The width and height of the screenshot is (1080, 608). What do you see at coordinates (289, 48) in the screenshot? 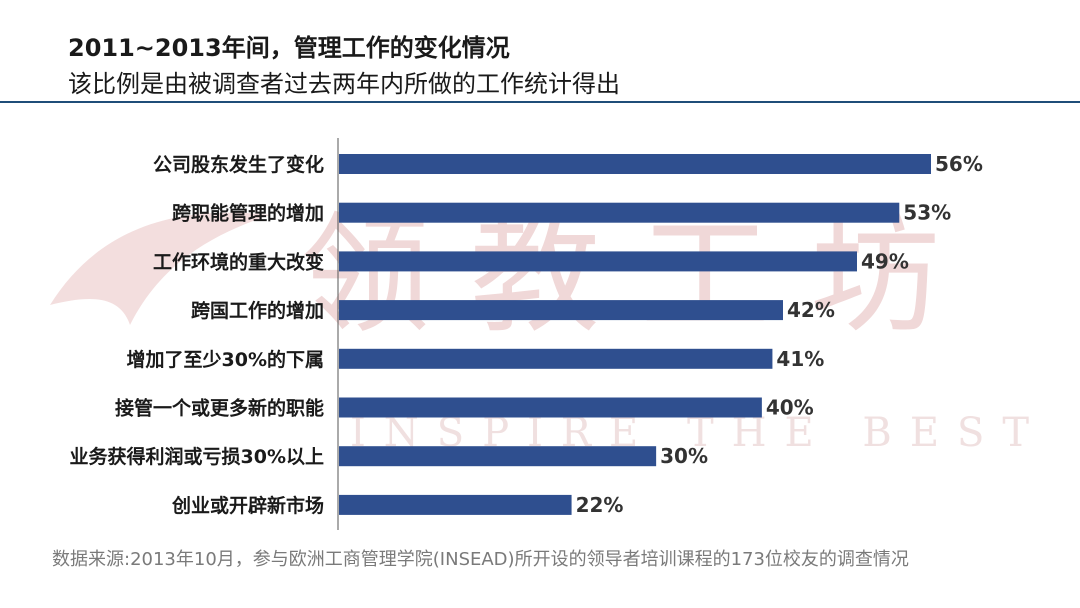
I see `page-title: 2011~2013年间，管理工作的变化情况` at bounding box center [289, 48].